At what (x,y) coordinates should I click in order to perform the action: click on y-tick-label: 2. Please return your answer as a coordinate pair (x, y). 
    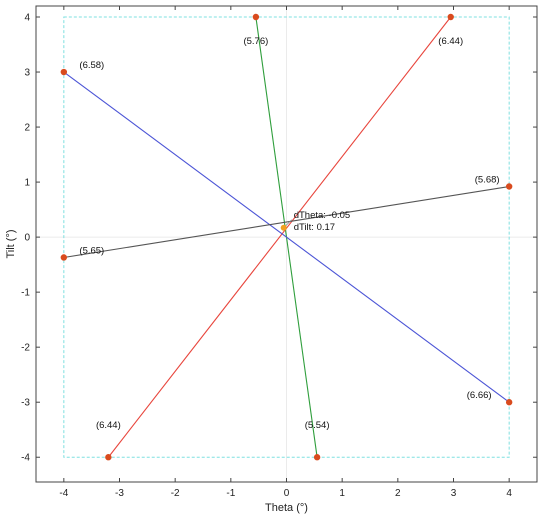
    Looking at the image, I should click on (27, 128).